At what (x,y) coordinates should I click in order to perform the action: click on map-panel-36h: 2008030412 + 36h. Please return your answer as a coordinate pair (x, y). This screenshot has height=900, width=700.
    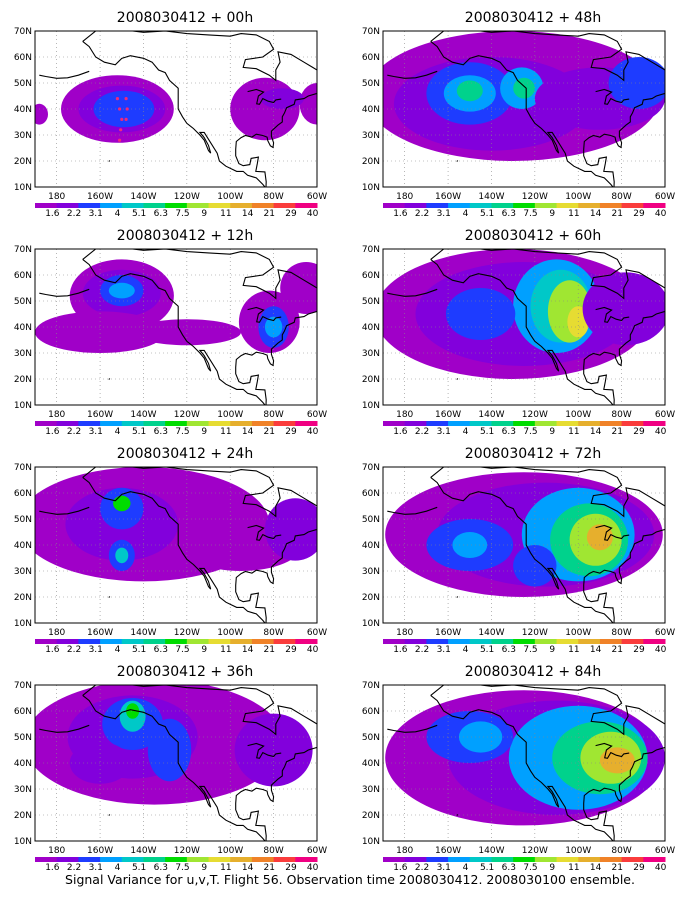
    Looking at the image, I should click on (165, 766).